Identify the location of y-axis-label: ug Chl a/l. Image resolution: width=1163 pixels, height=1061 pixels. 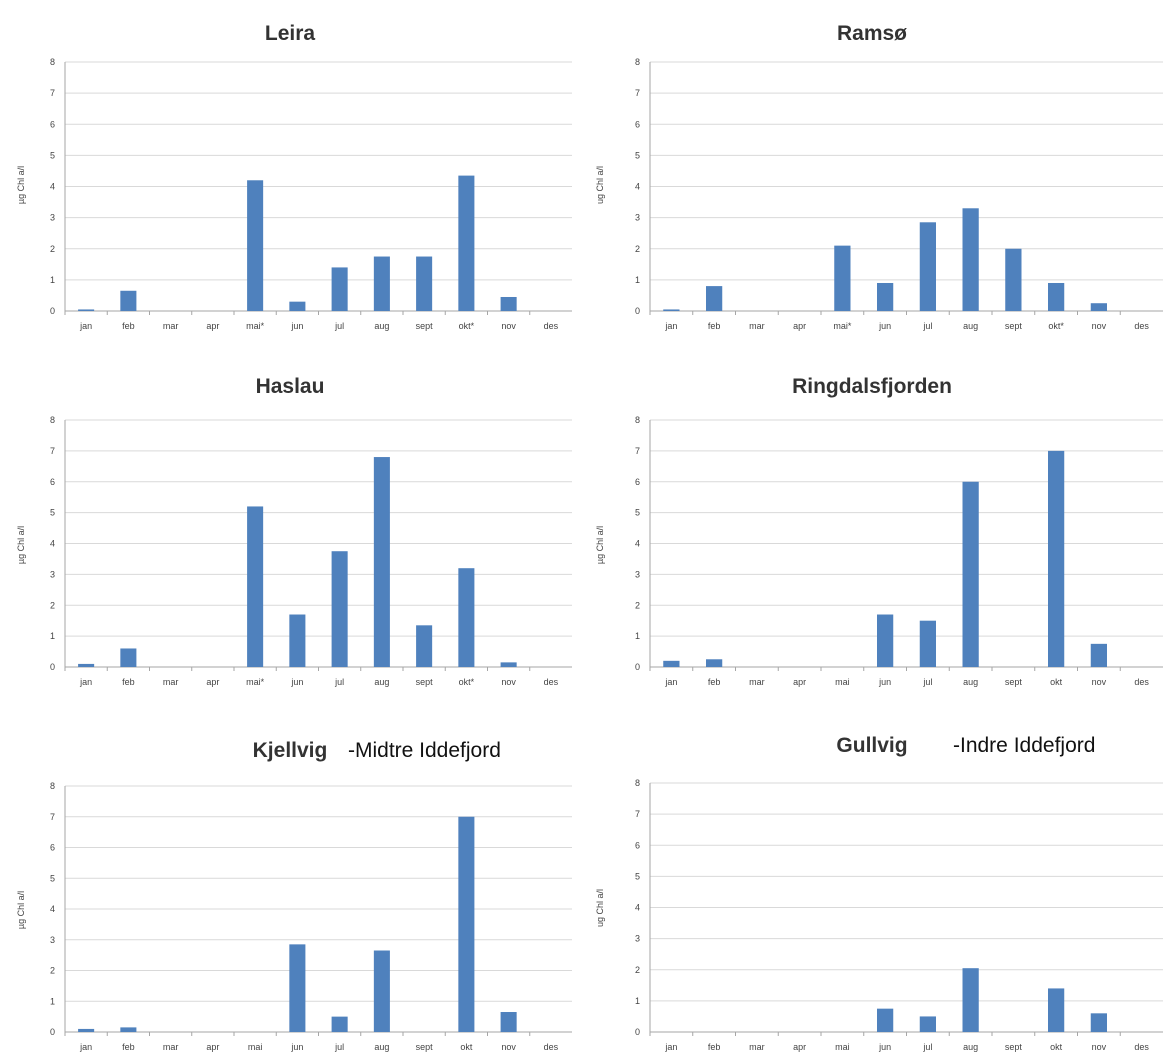
(600, 908).